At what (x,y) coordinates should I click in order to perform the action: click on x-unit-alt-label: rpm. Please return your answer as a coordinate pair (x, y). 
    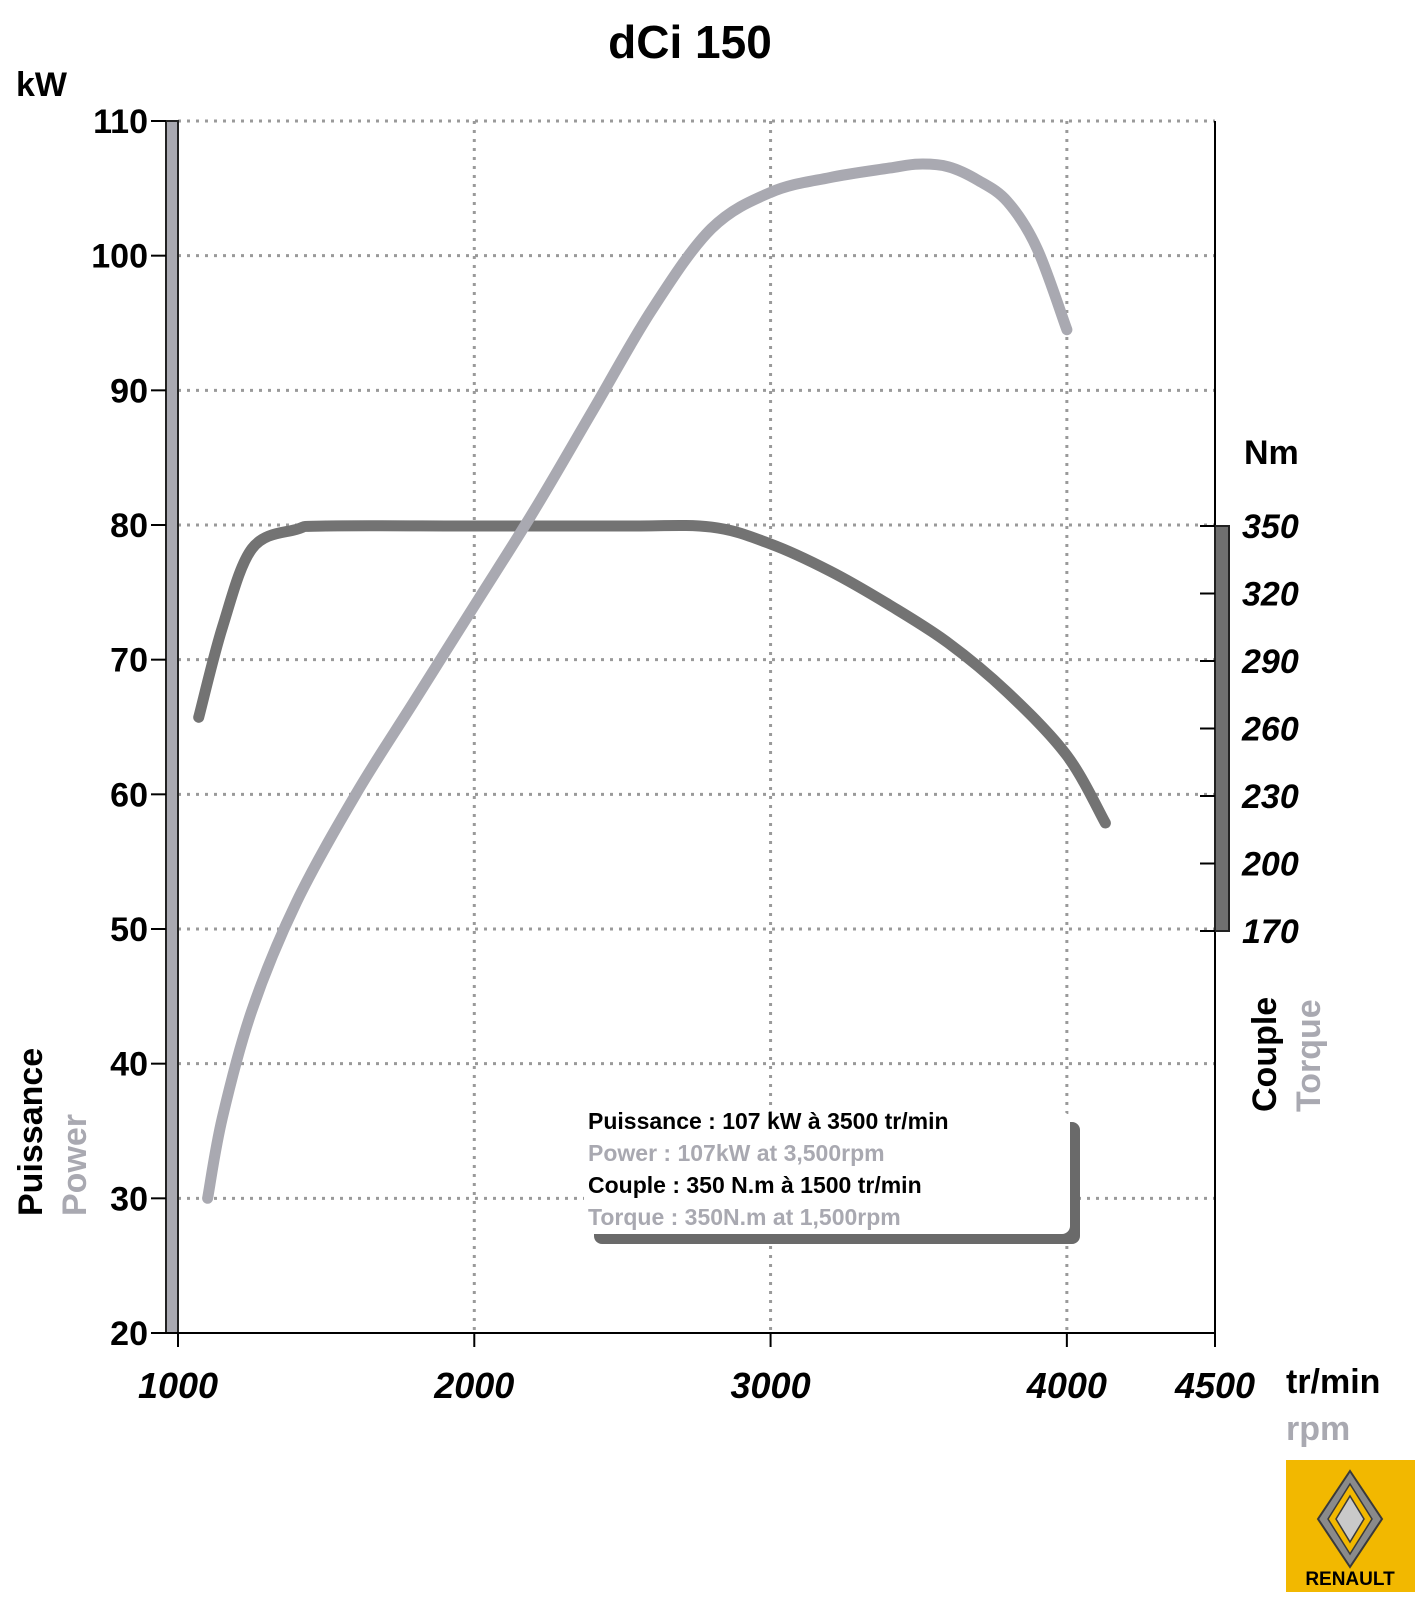
    Looking at the image, I should click on (1318, 1429).